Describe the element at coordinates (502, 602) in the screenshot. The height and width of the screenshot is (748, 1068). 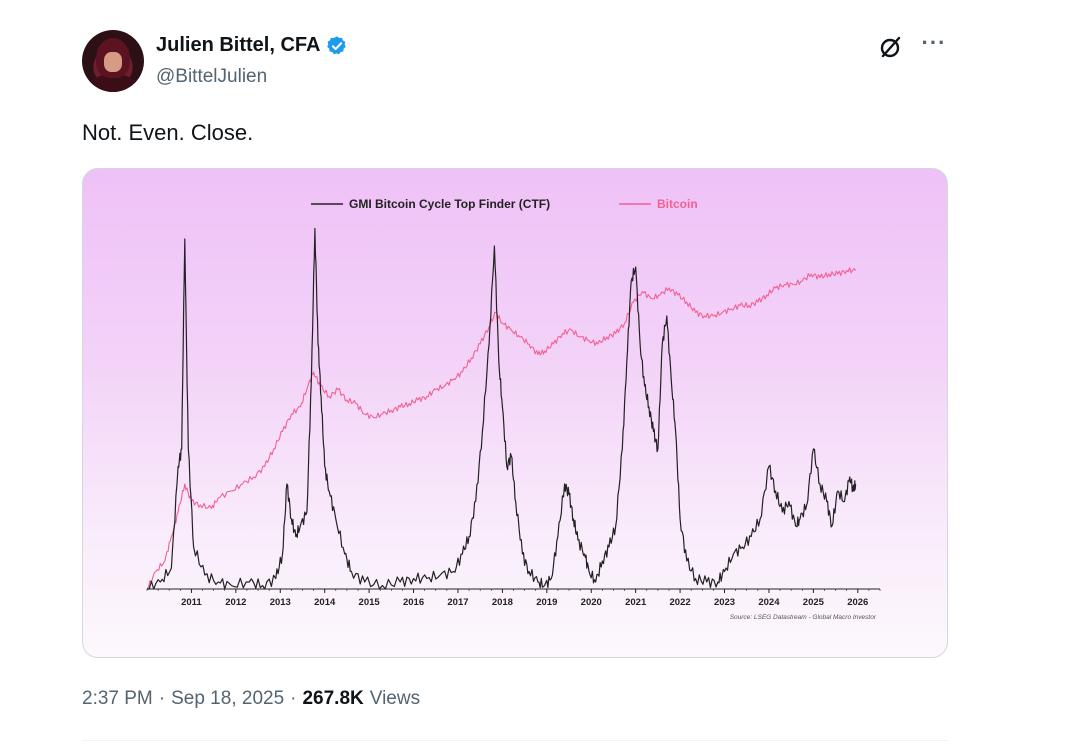
I see `x-tick-label: 2018` at that location.